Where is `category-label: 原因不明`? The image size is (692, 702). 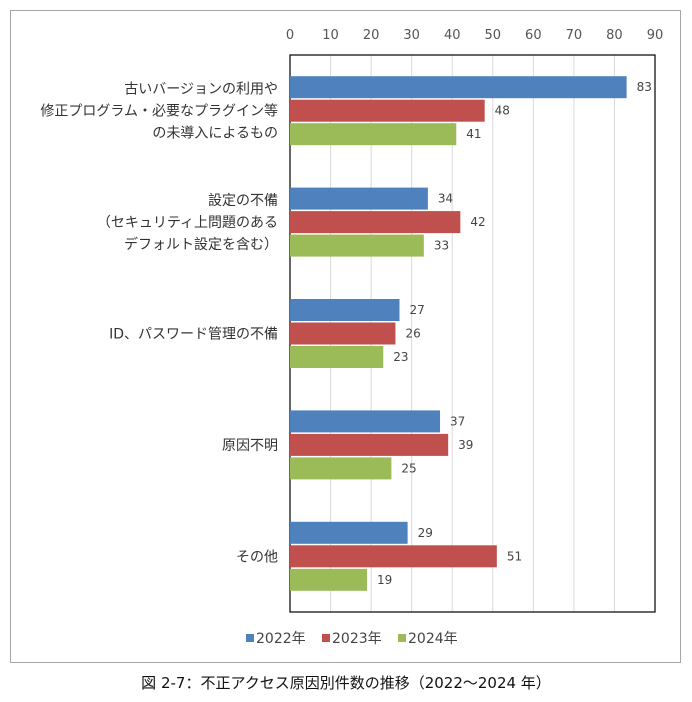 category-label: 原因不明 is located at coordinates (250, 446).